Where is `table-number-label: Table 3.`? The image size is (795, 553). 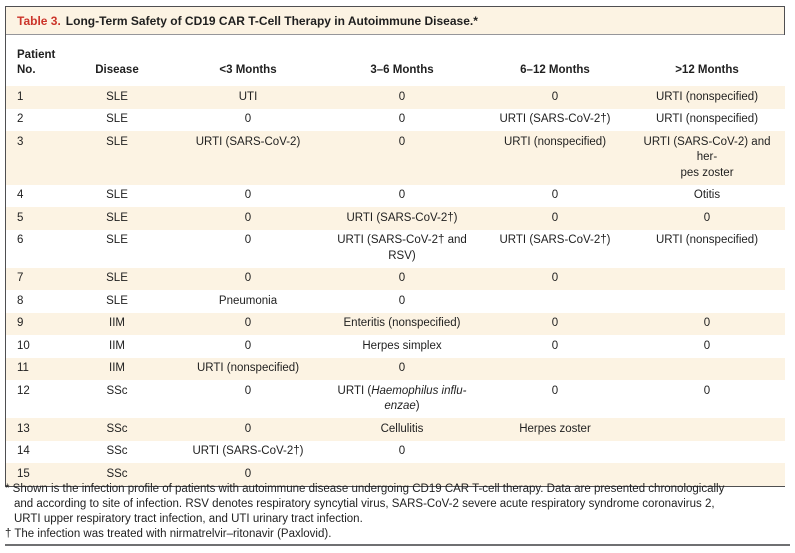 table-number-label: Table 3. is located at coordinates (39, 21).